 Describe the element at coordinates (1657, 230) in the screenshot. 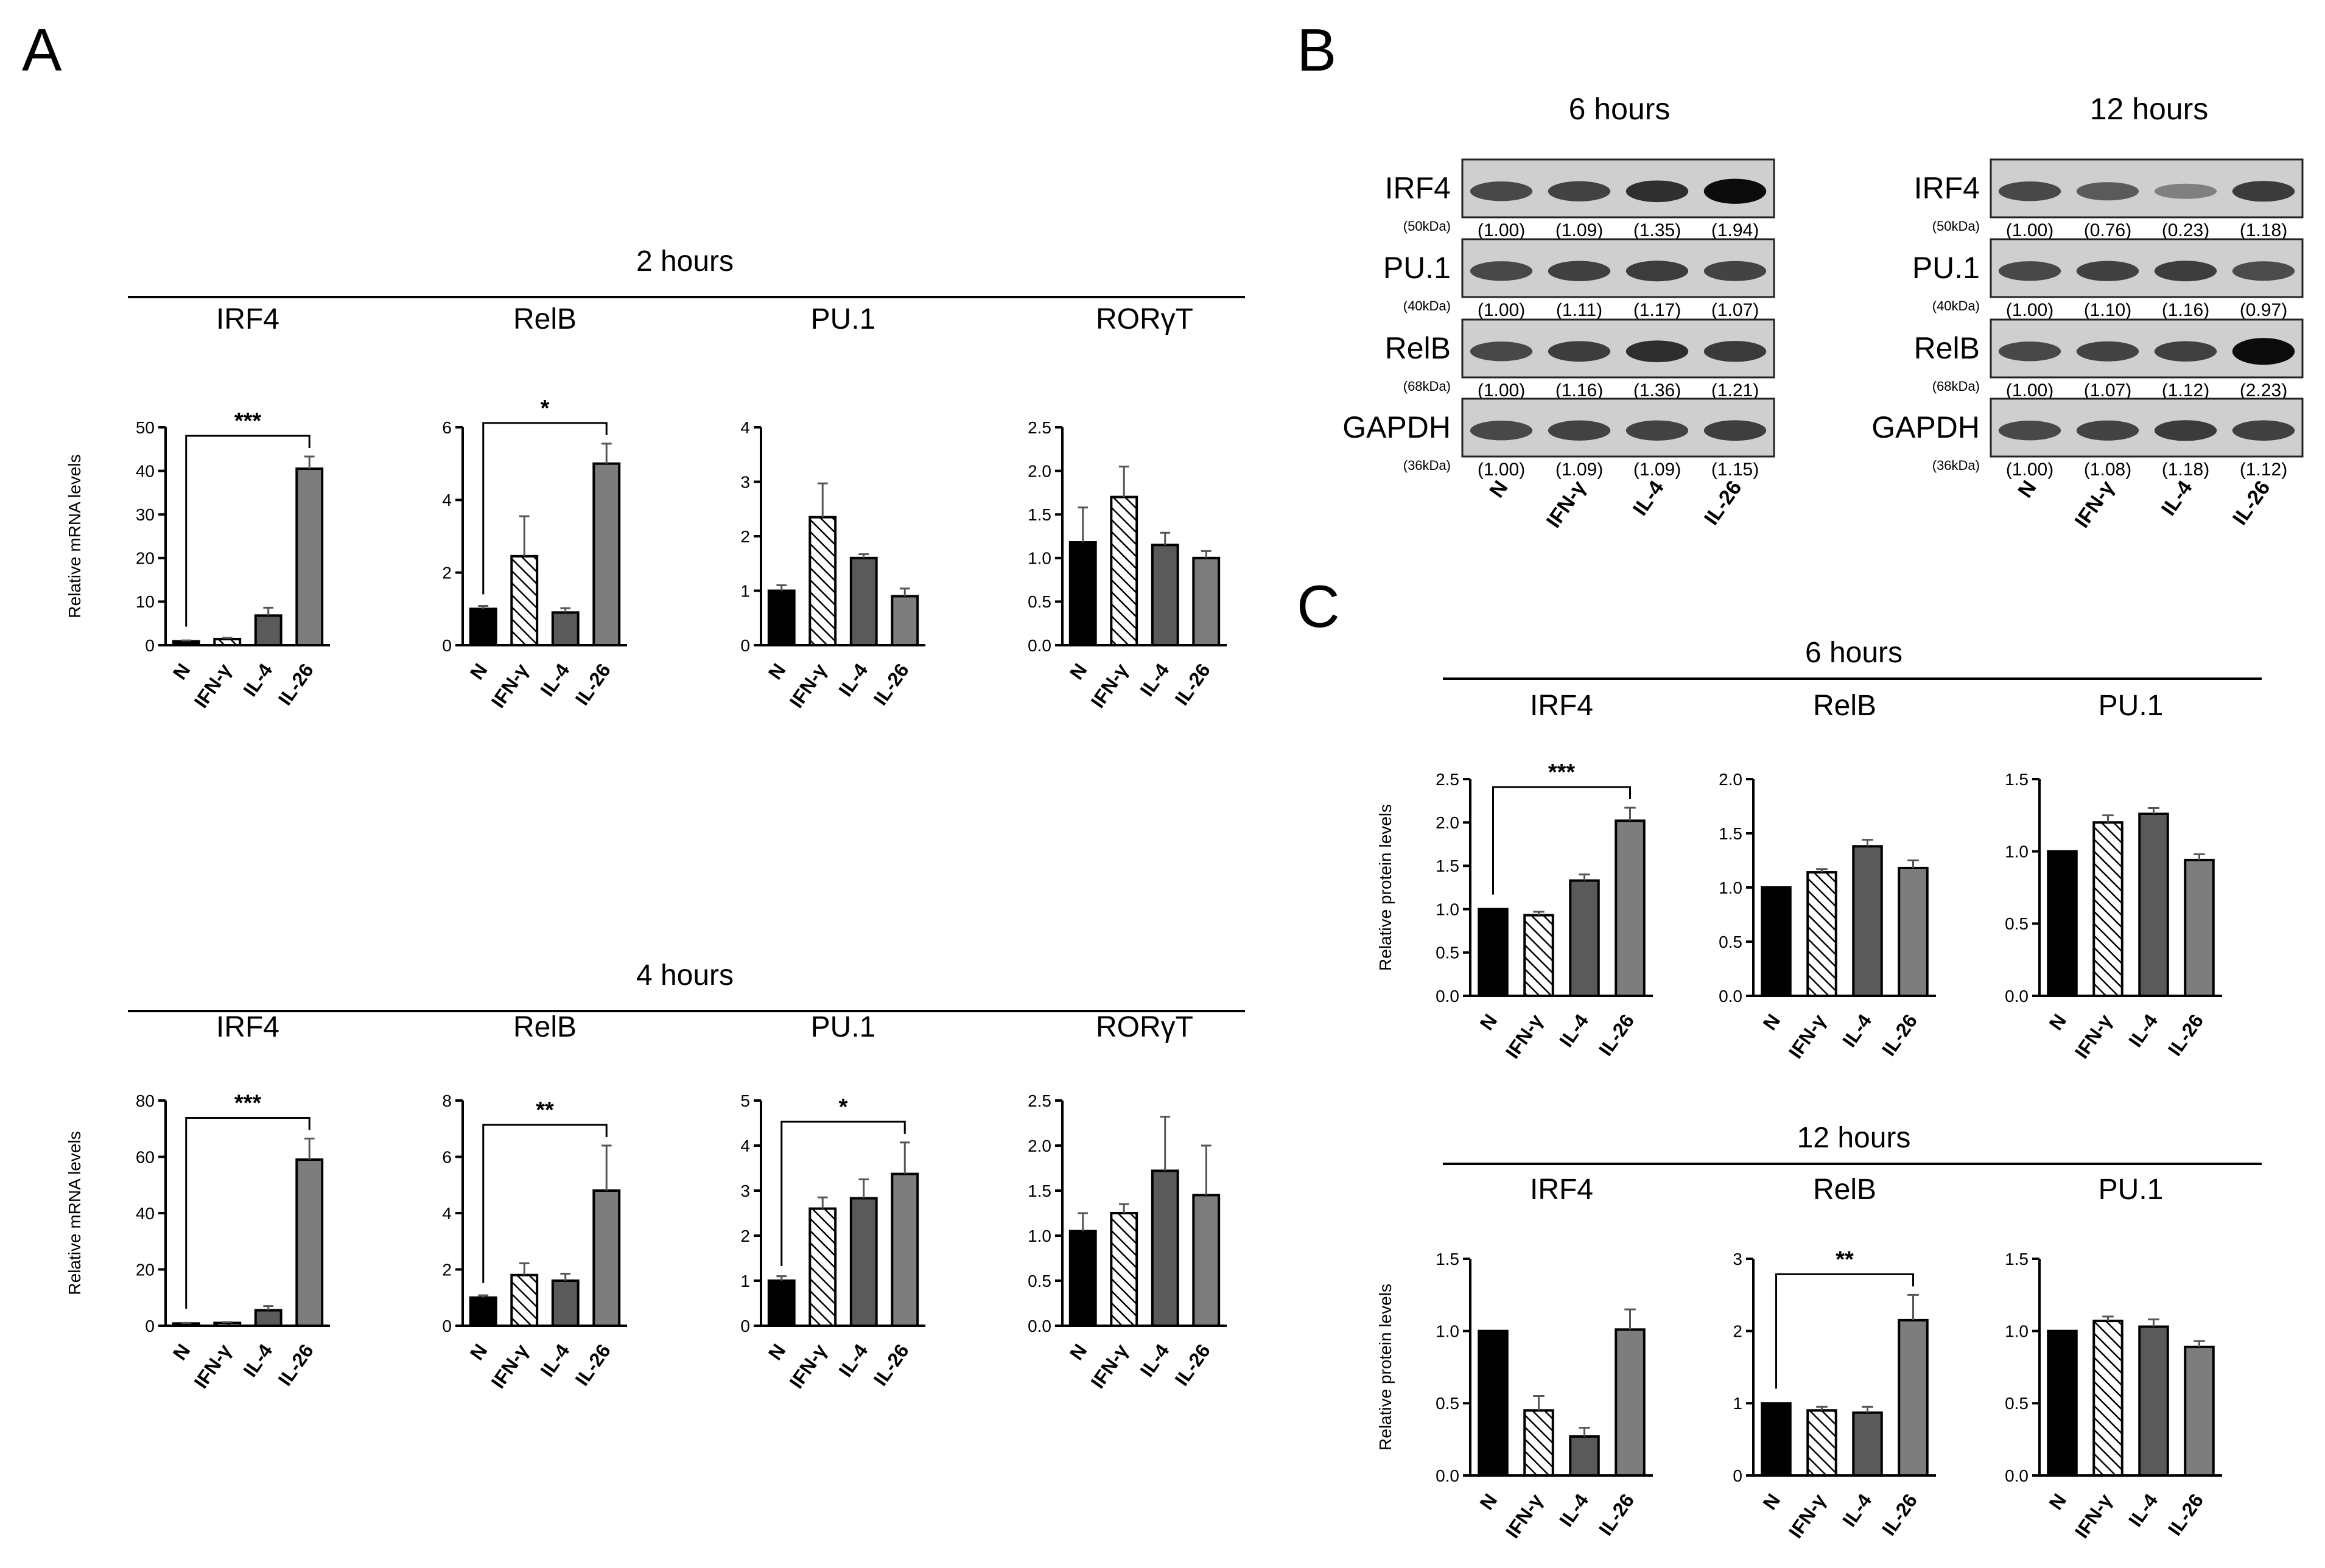

I see `blot-quant-value: (1.35)` at that location.